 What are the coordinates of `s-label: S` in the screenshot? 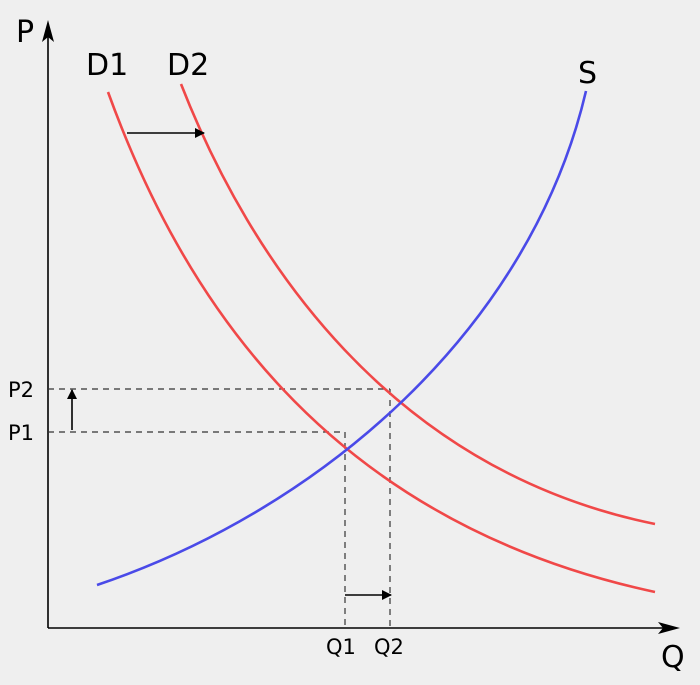 It's located at (587, 73).